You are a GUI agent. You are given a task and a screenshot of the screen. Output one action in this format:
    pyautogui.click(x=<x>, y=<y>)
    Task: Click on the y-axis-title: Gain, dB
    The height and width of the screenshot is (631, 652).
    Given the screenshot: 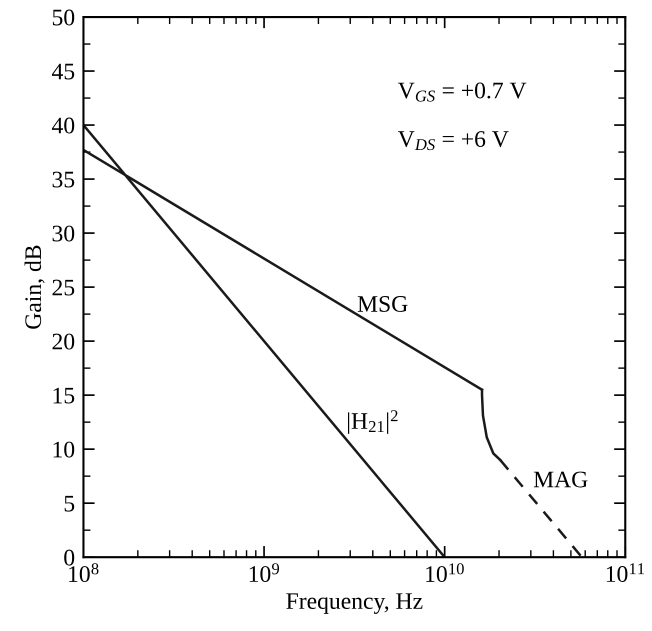 What is the action you would take?
    pyautogui.click(x=34, y=287)
    